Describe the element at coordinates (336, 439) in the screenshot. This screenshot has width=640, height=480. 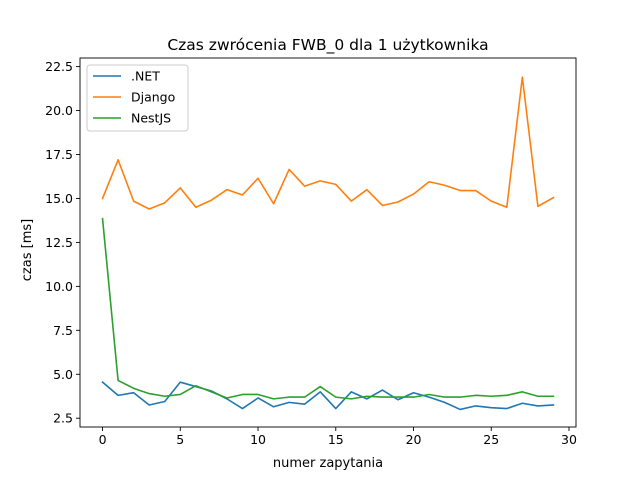
I see `x-tick-label: 15` at that location.